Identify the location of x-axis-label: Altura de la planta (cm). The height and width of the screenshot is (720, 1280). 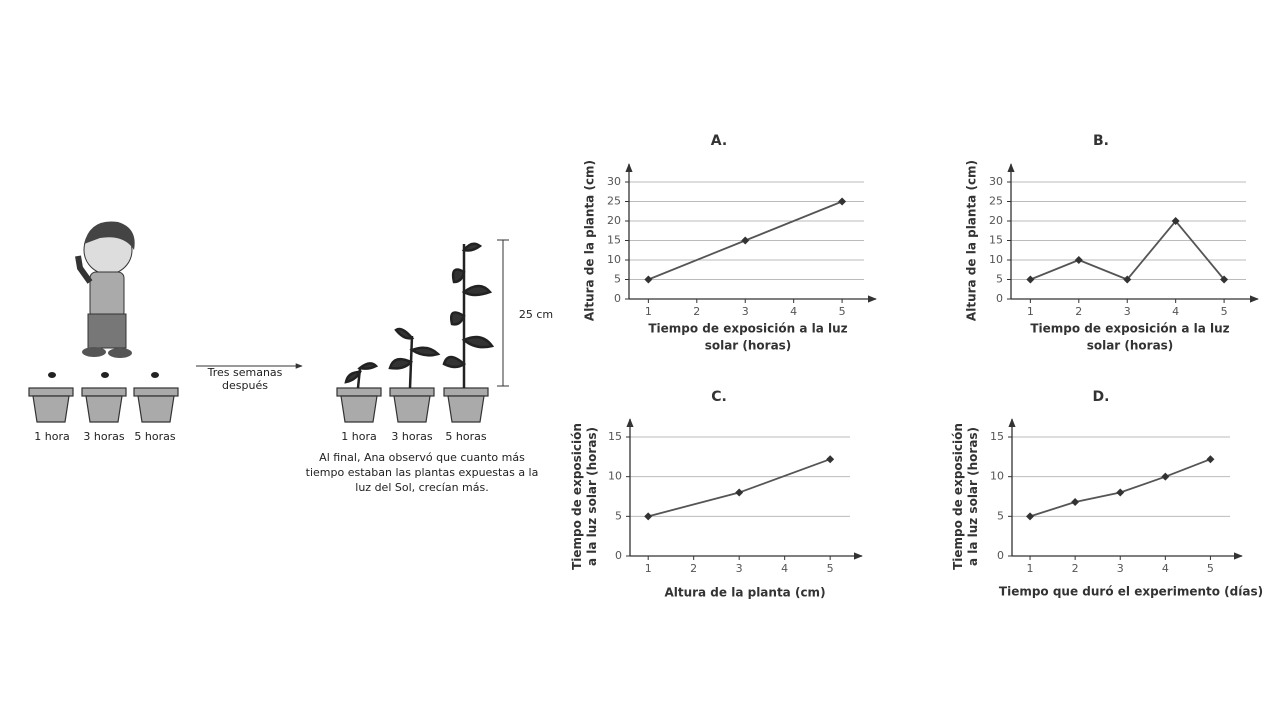
(744, 593).